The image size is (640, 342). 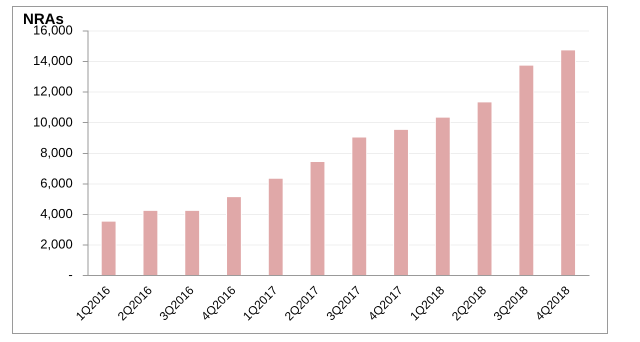 What do you see at coordinates (52, 122) in the screenshot?
I see `y-tick-label: 10,000` at bounding box center [52, 122].